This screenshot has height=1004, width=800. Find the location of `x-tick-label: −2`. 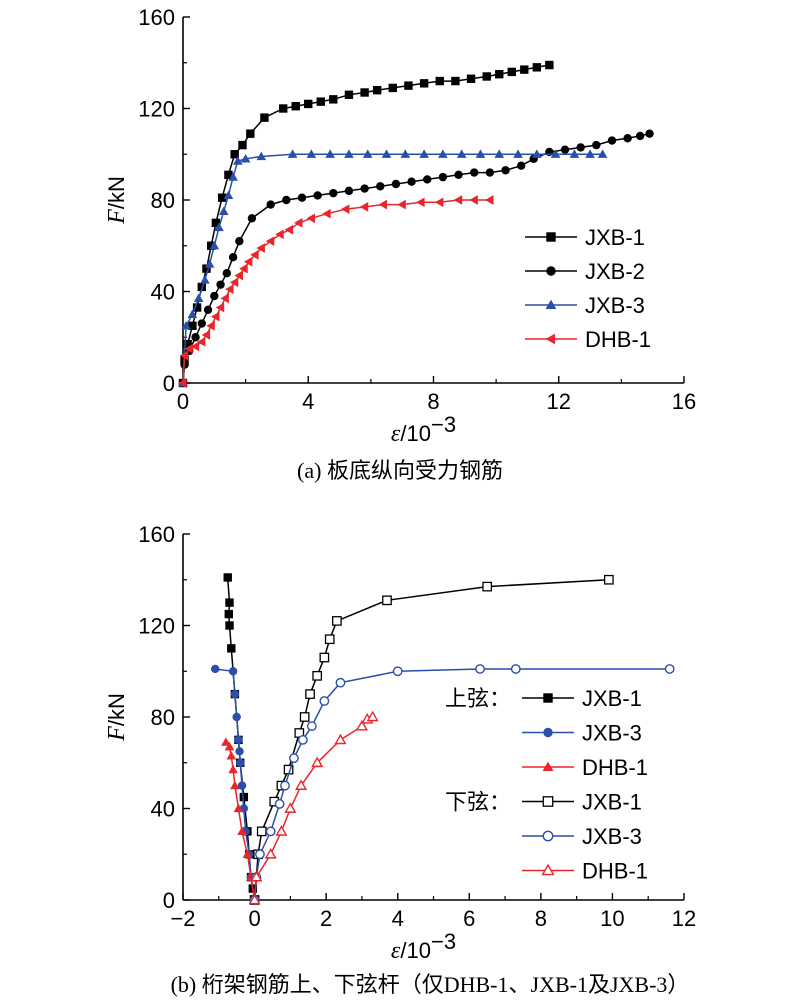

x-tick-label: −2 is located at coordinates (182, 918).